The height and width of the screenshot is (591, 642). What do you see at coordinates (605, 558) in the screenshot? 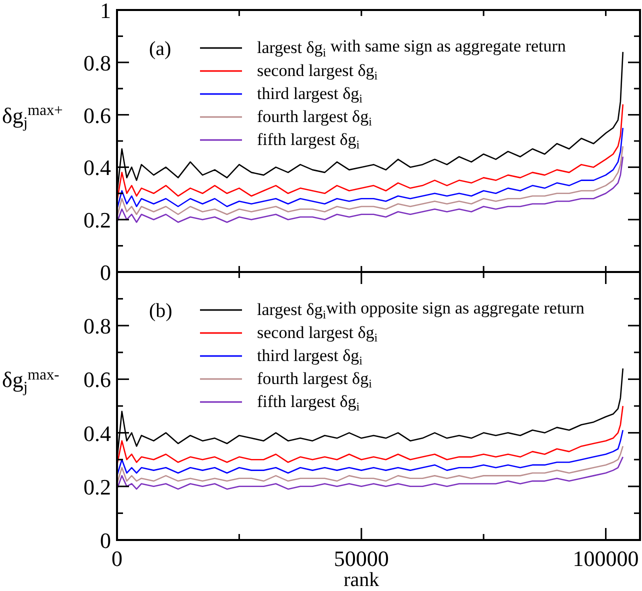
I see `x-tick-label: 100000` at bounding box center [605, 558].